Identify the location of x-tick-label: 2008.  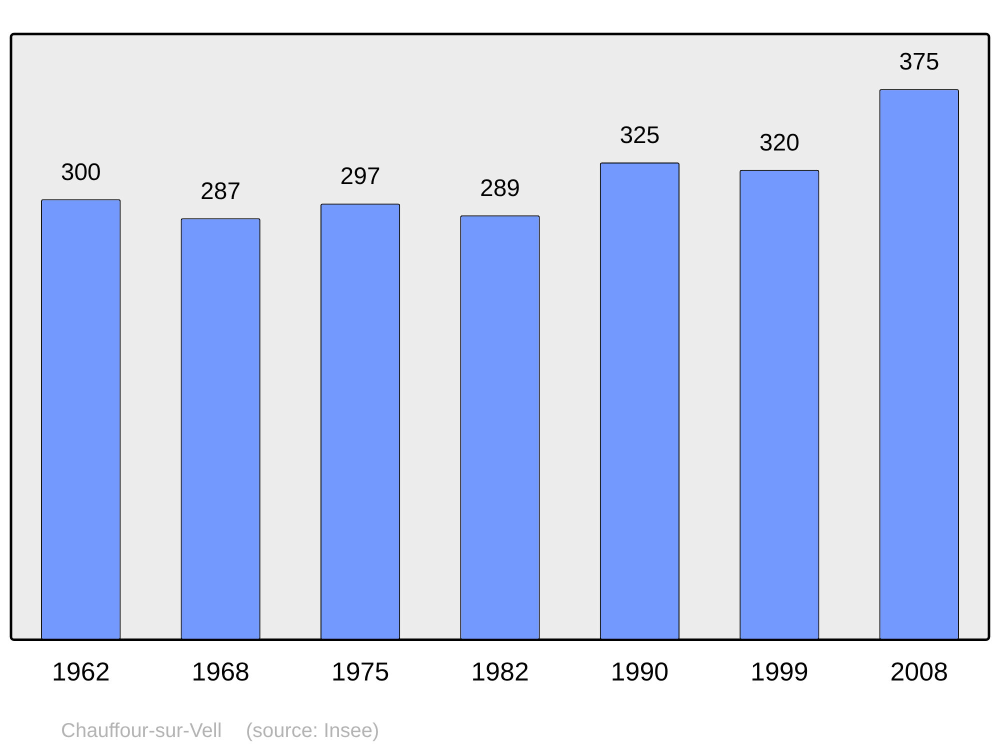
(919, 671).